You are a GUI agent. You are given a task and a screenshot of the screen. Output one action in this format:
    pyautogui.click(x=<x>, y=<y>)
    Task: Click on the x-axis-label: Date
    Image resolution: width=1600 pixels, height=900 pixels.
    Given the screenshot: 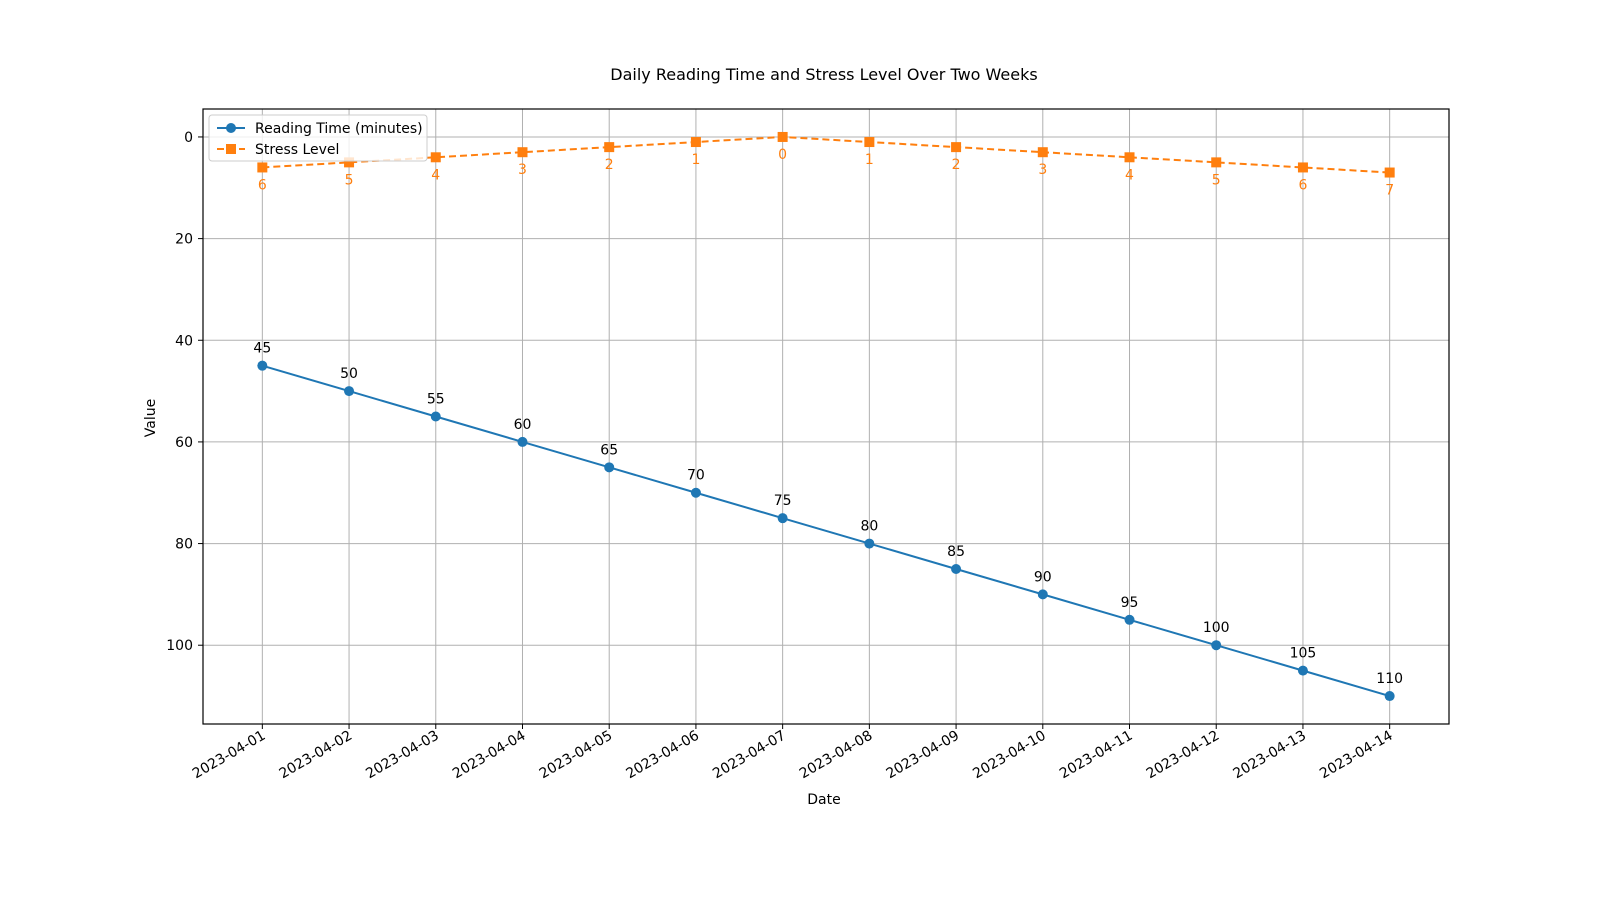 What is the action you would take?
    pyautogui.click(x=823, y=800)
    